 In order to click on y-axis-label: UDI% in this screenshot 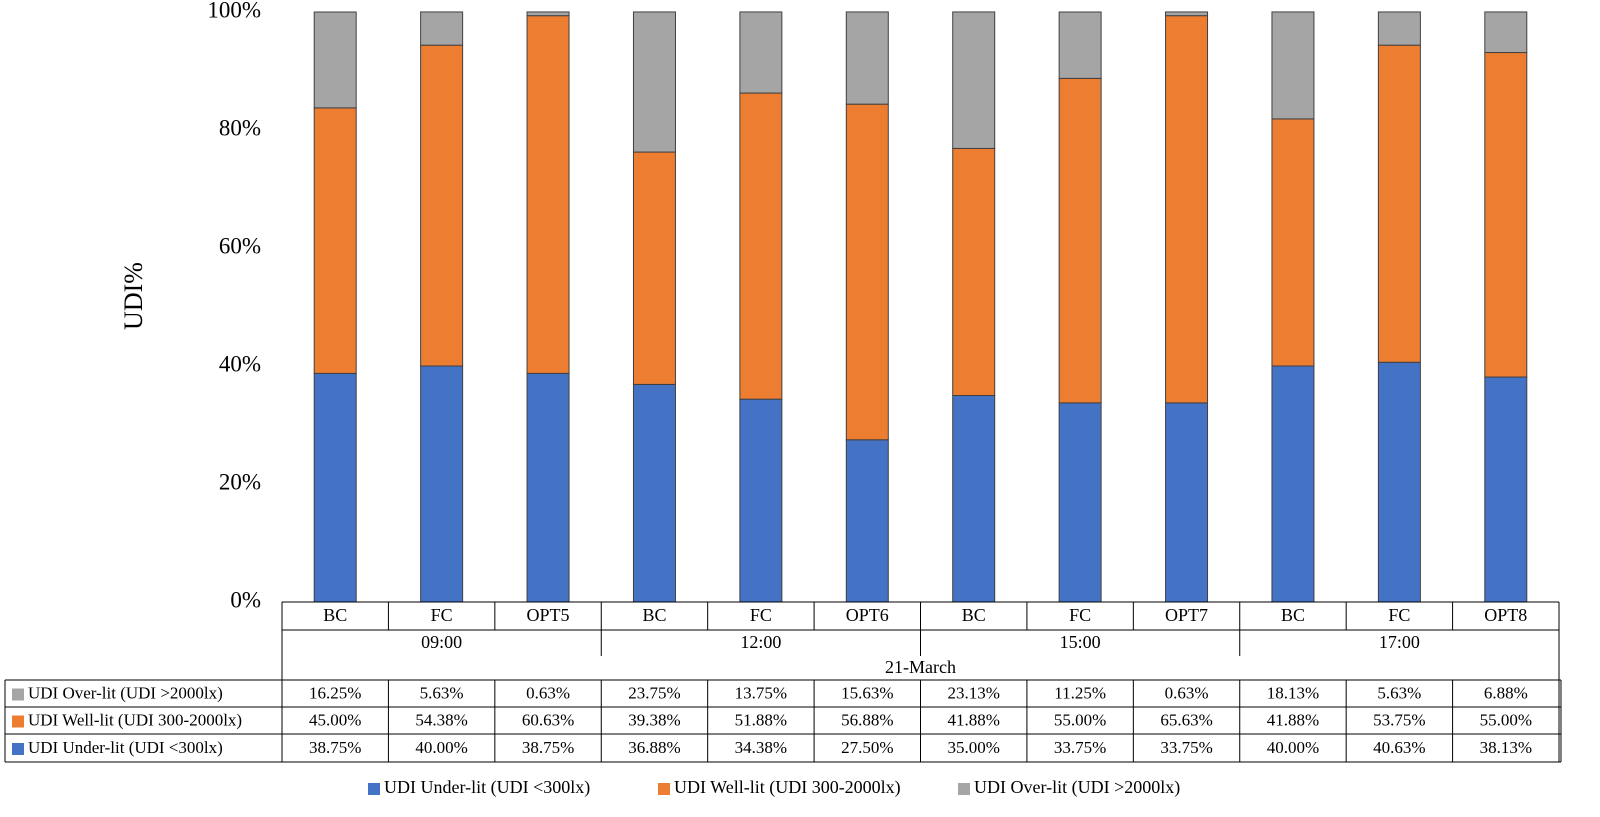, I will do `click(133, 296)`.